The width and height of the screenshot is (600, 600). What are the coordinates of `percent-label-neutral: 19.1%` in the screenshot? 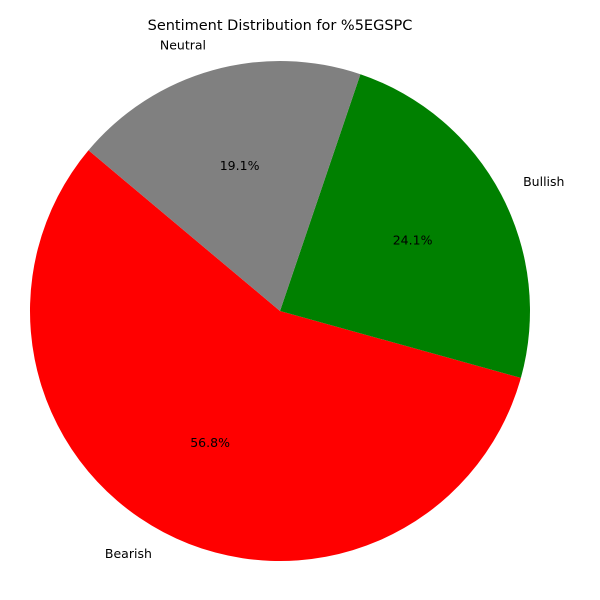 It's located at (240, 165).